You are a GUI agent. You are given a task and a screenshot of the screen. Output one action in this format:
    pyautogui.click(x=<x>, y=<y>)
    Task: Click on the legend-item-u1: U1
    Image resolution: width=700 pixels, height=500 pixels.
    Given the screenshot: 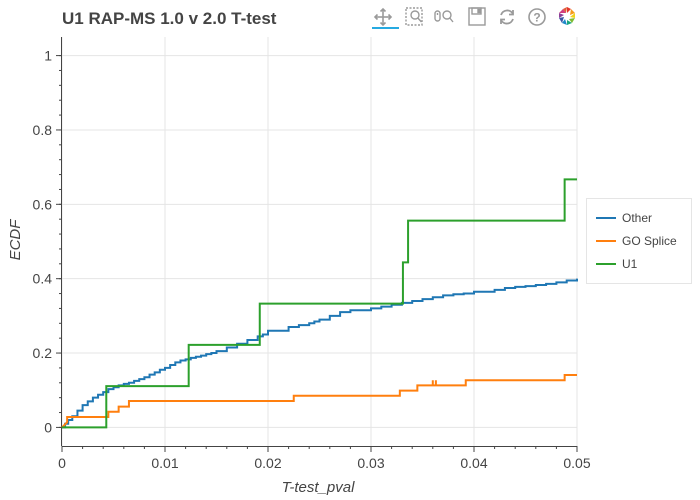 What is the action you would take?
    pyautogui.click(x=616, y=264)
    